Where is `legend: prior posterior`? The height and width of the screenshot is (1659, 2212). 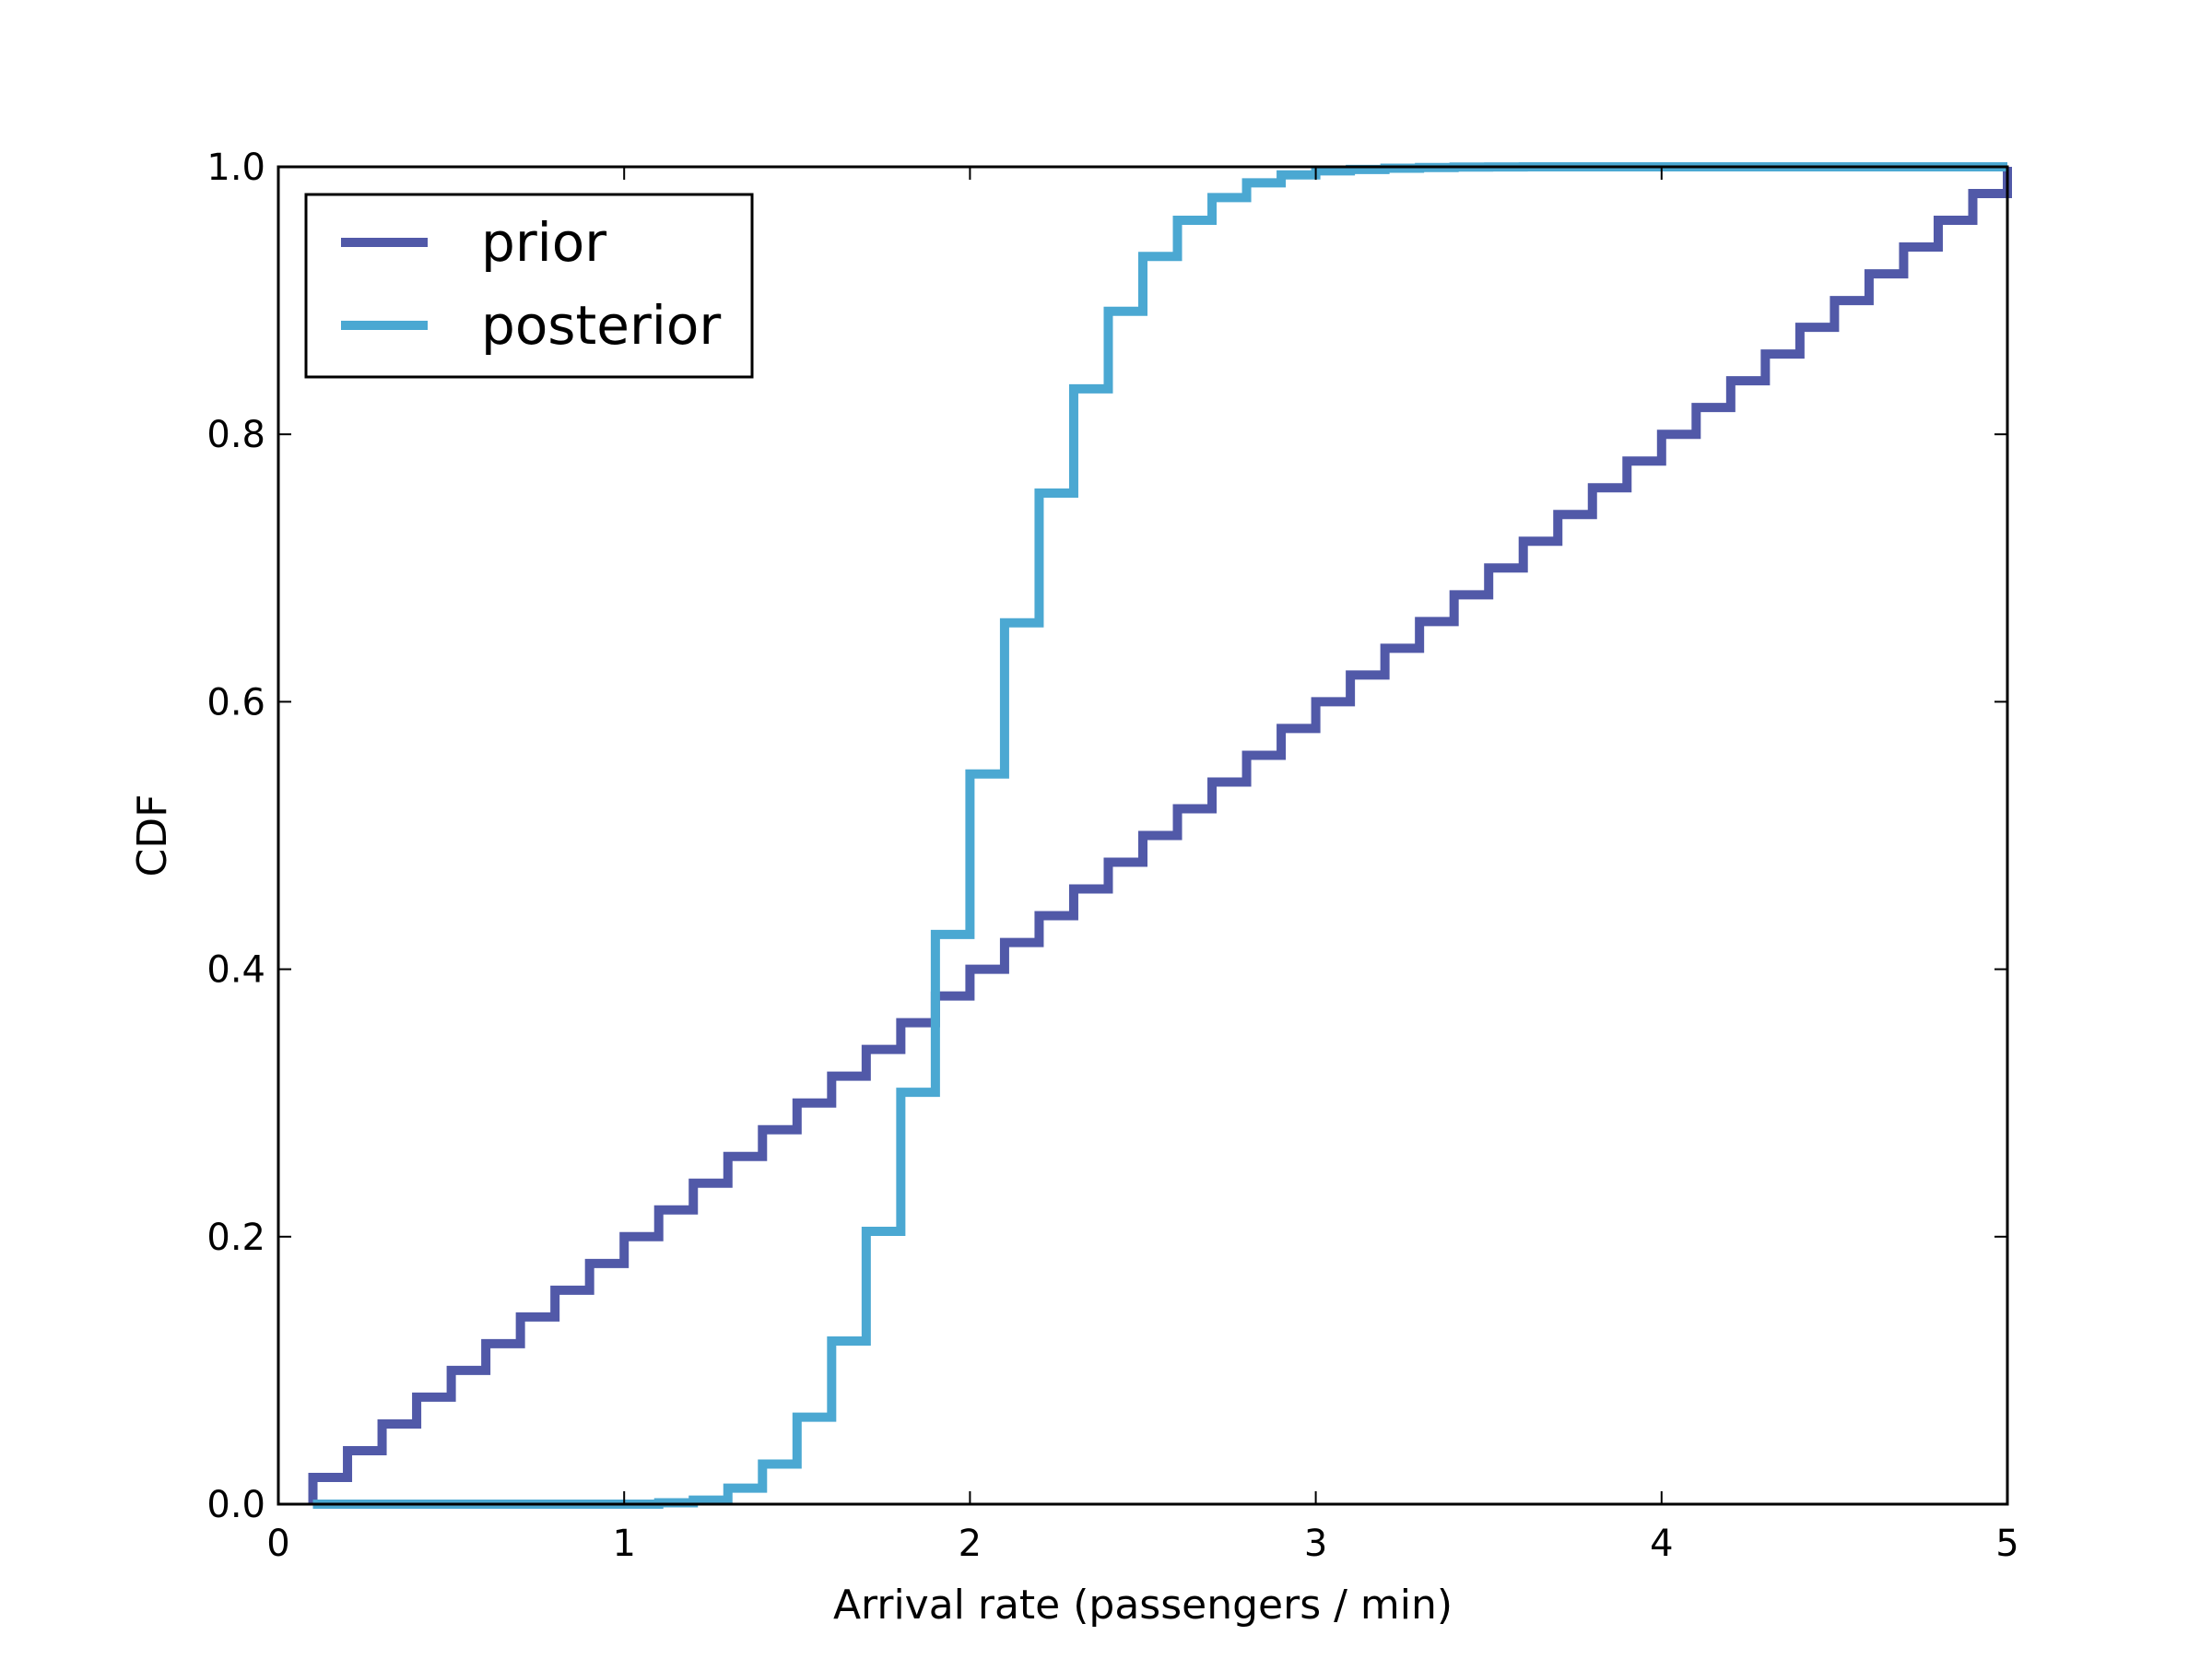 legend: prior posterior is located at coordinates (529, 286).